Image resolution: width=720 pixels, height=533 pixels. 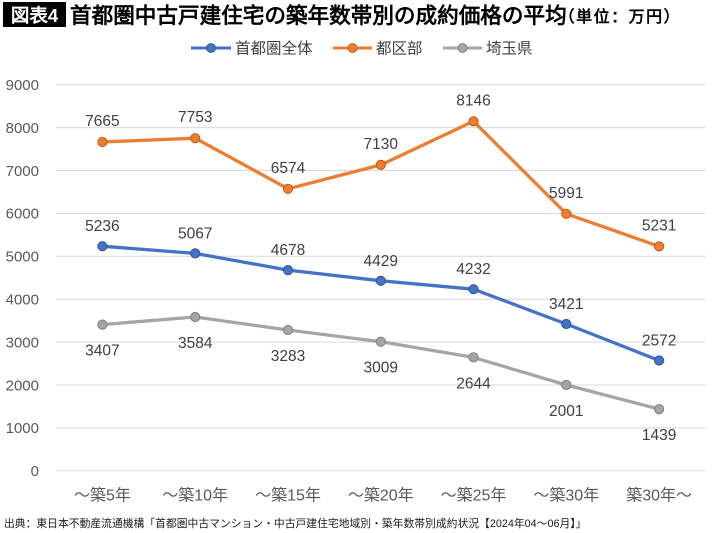 I want to click on svg-text: 5000, so click(x=22, y=257).